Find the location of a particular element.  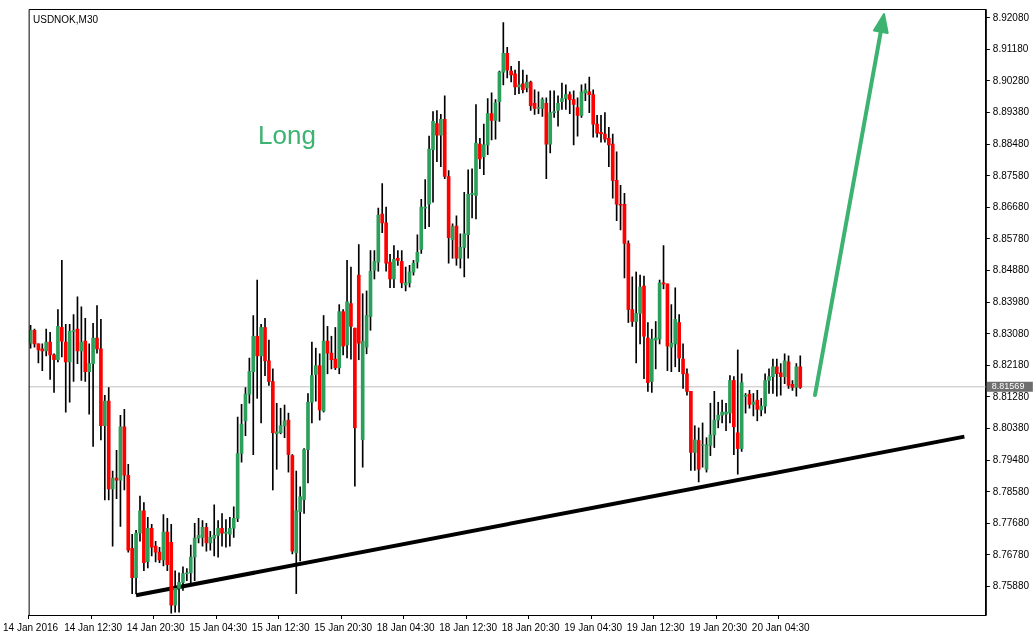

y-tick-label: 8.86680 is located at coordinates (1011, 207).